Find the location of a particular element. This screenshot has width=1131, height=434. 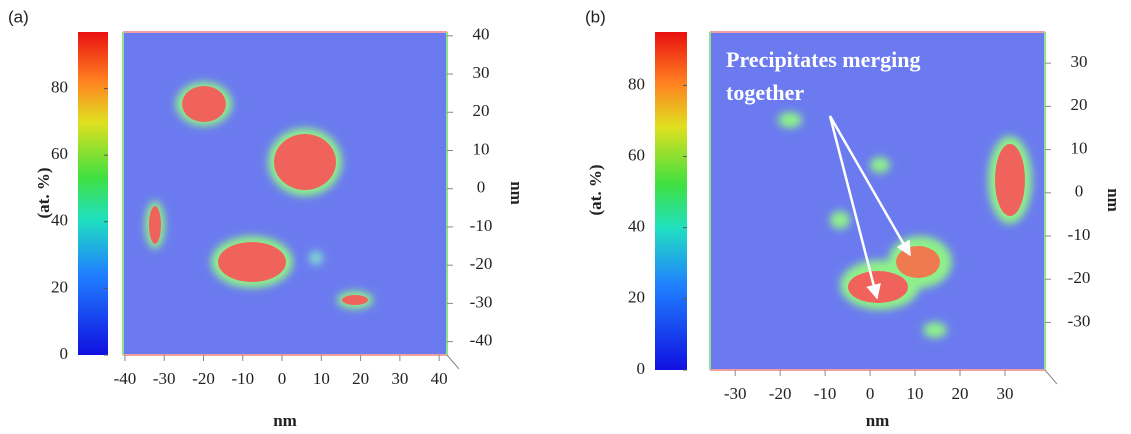

panel-label: (b) is located at coordinates (595, 16).